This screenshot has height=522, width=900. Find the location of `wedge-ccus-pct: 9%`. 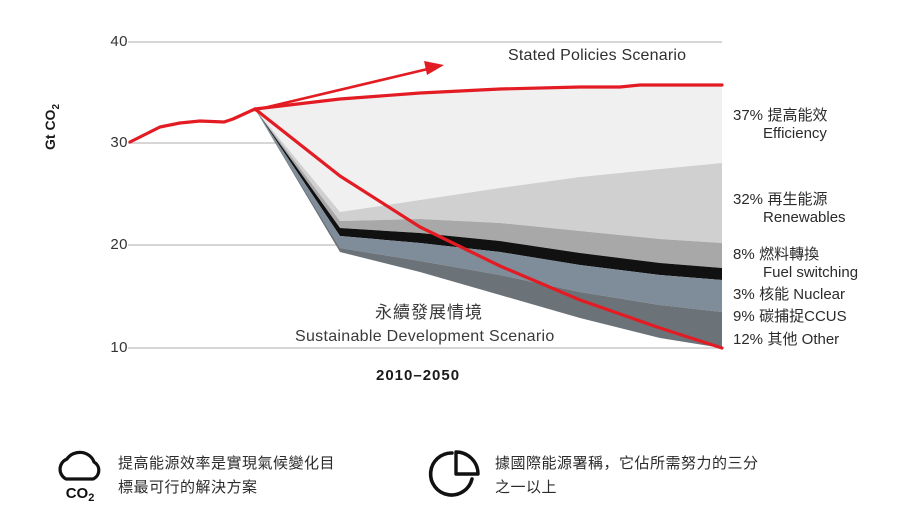

wedge-ccus-pct: 9% is located at coordinates (744, 316).